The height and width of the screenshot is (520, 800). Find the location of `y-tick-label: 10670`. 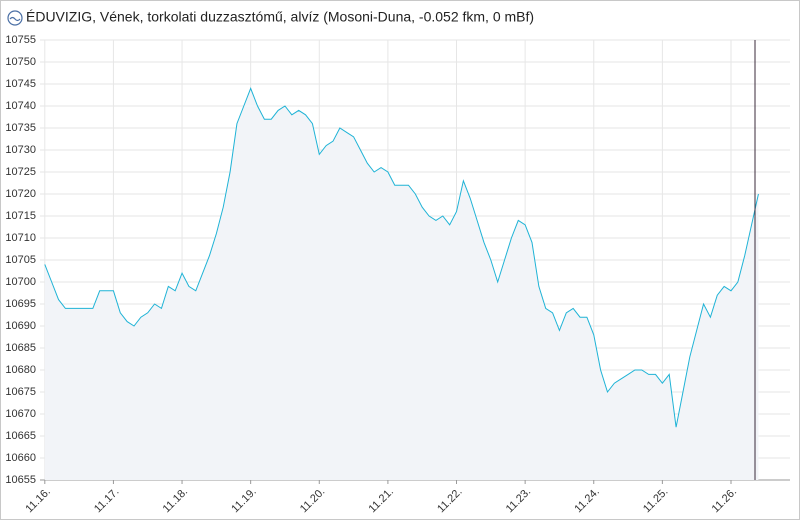

y-tick-label: 10670 is located at coordinates (20, 414).